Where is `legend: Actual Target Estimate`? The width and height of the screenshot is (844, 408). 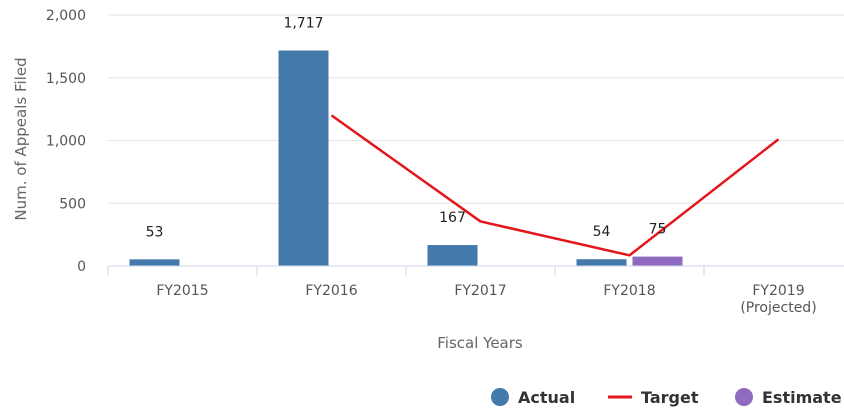 legend: Actual Target Estimate is located at coordinates (666, 397).